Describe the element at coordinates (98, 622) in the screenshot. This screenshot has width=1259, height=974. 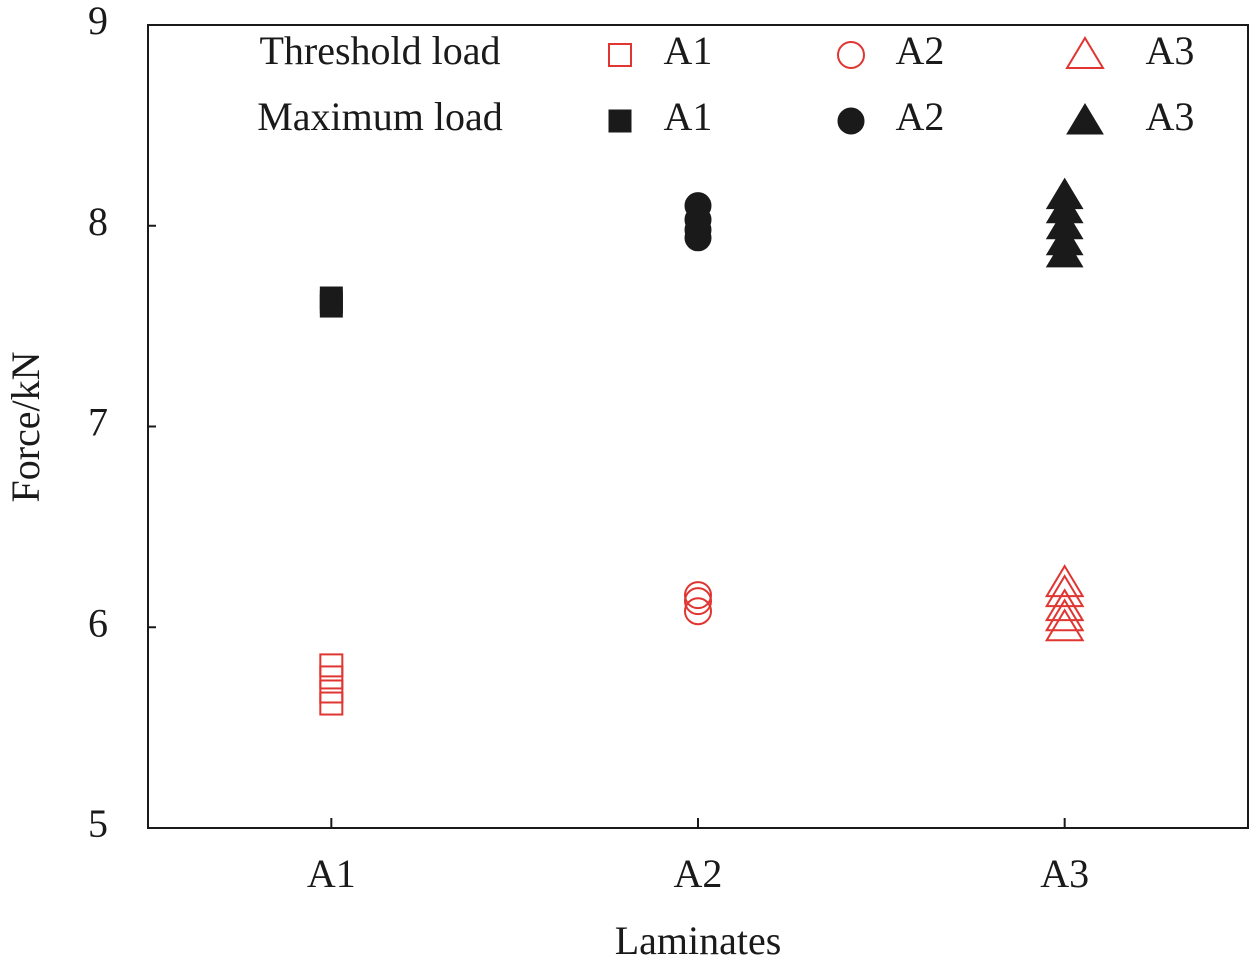
I see `y-tick-label: 6` at that location.